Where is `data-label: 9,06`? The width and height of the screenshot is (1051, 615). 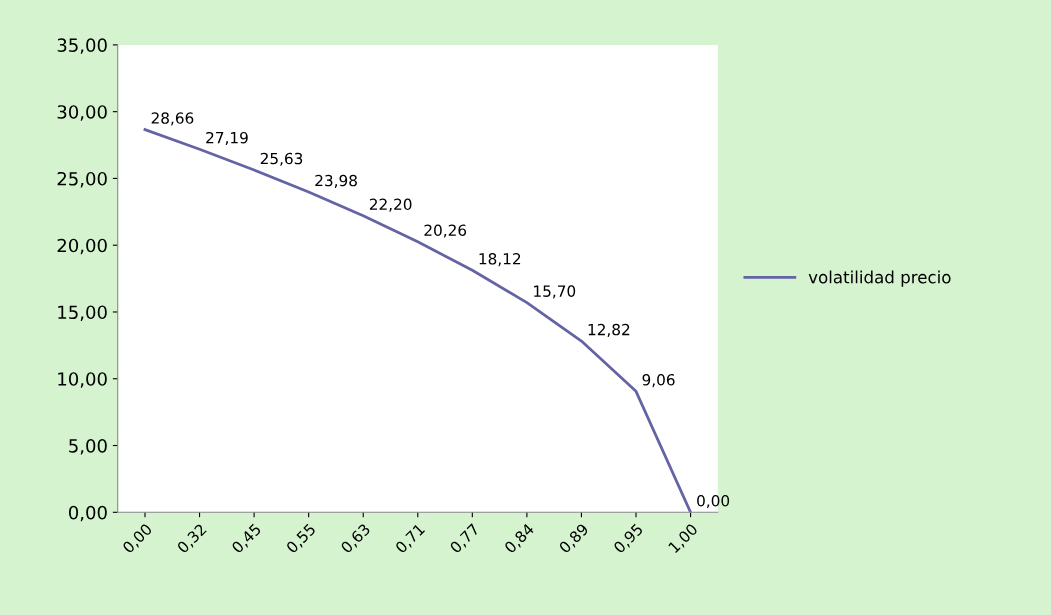 data-label: 9,06 is located at coordinates (658, 381).